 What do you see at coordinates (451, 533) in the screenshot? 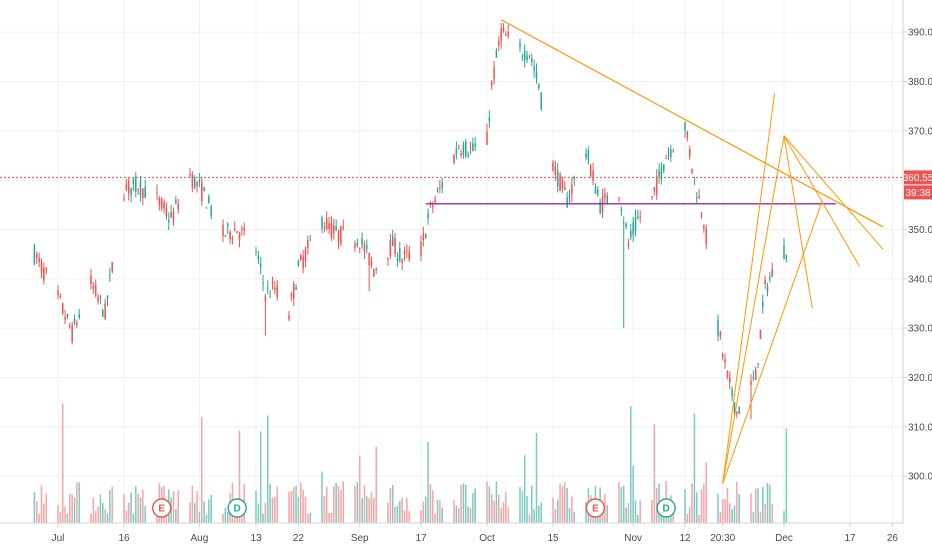
I see `time-axis: Jul 16 Aug 13 22 Sep 17 Oct 15 Nov 12 20:30 Dec 17 26` at bounding box center [451, 533].